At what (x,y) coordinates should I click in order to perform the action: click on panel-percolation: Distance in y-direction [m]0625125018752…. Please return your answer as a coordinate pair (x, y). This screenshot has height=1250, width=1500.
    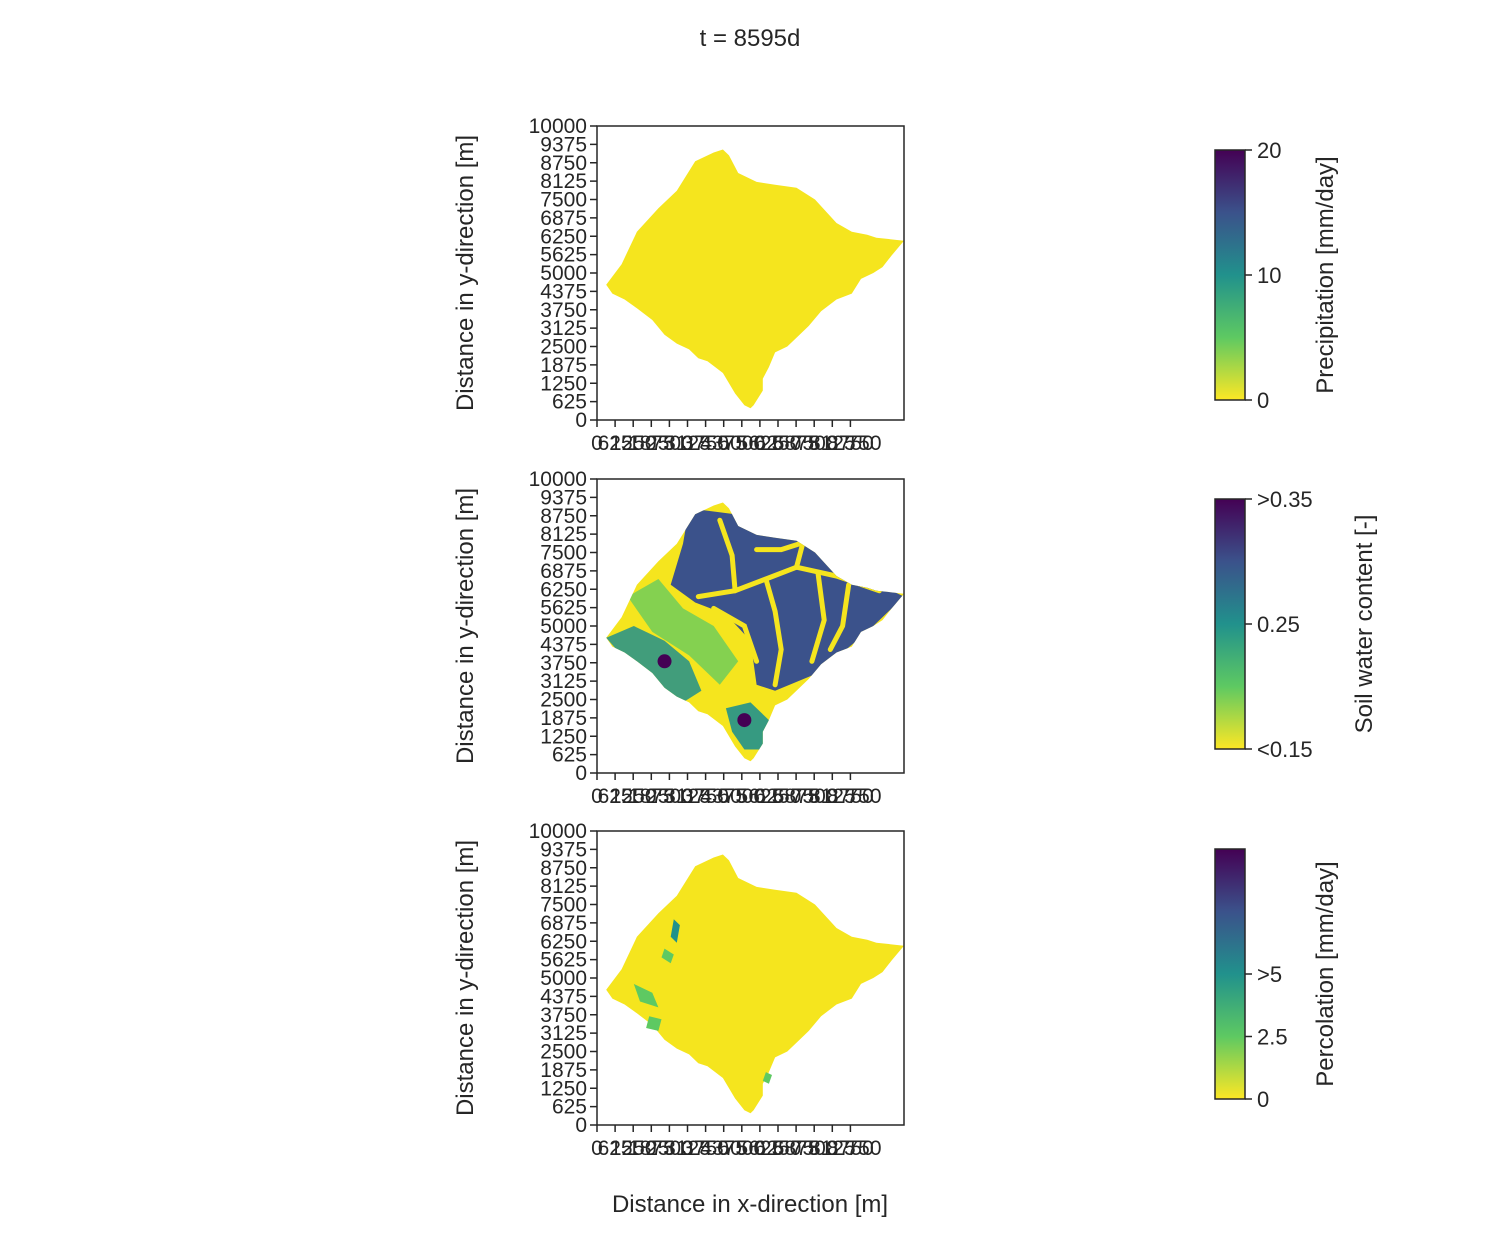
    Looking at the image, I should click on (678, 990).